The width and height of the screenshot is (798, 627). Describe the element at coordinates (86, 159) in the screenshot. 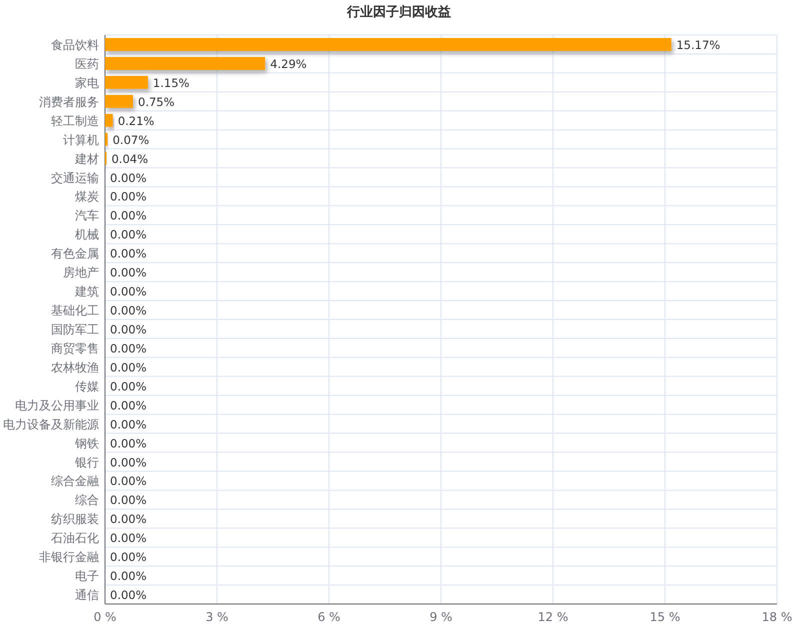

I see `y-tick-label: 建材` at that location.